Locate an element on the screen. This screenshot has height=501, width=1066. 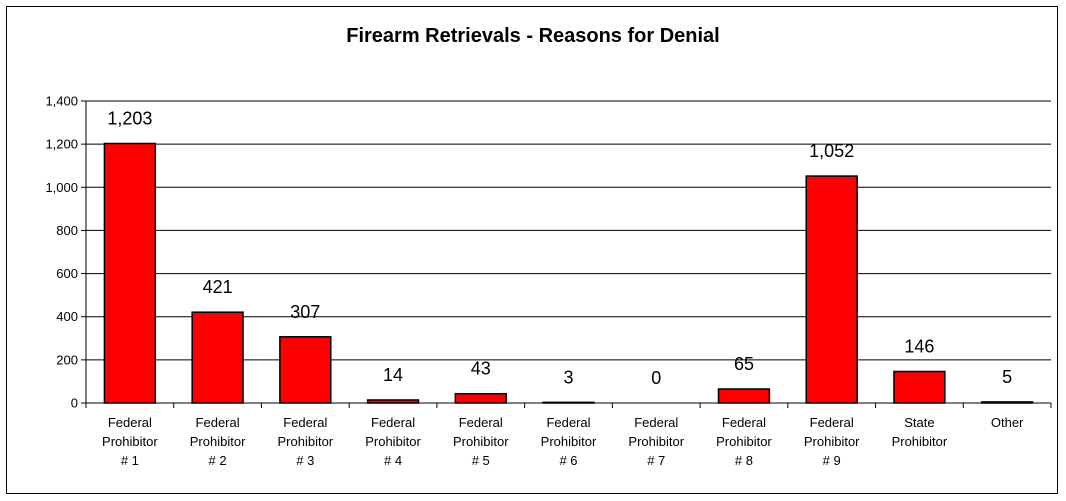
y-axis-tick-labels: 0 200 400 600 800 1,000 1,200 1,400 is located at coordinates (61, 252).